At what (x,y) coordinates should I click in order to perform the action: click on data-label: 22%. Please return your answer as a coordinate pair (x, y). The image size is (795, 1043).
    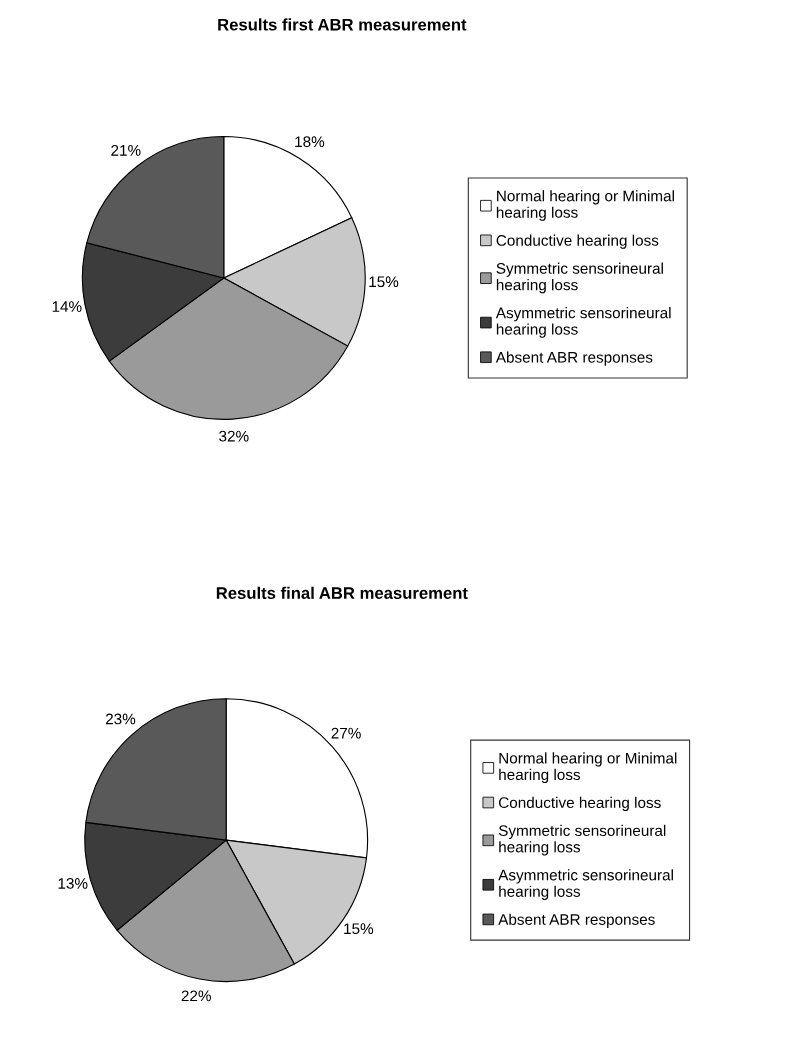
    Looking at the image, I should click on (196, 996).